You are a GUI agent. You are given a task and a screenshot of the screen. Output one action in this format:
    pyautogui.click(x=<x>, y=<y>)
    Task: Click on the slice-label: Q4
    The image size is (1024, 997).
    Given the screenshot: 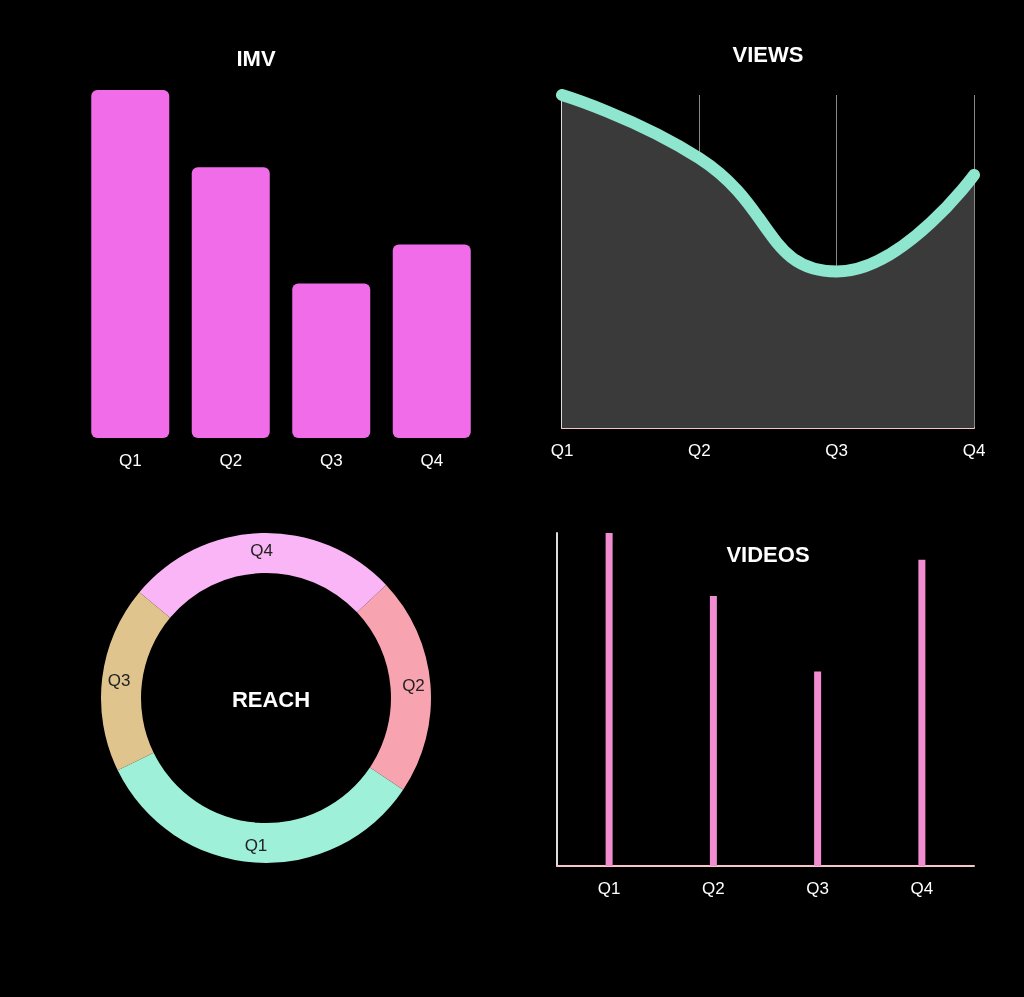 What is the action you would take?
    pyautogui.click(x=261, y=550)
    